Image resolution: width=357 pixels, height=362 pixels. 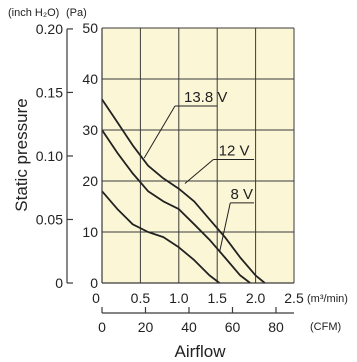 What do you see at coordinates (76, 13) in the screenshot?
I see `unit-pa: (Pa)` at bounding box center [76, 13].